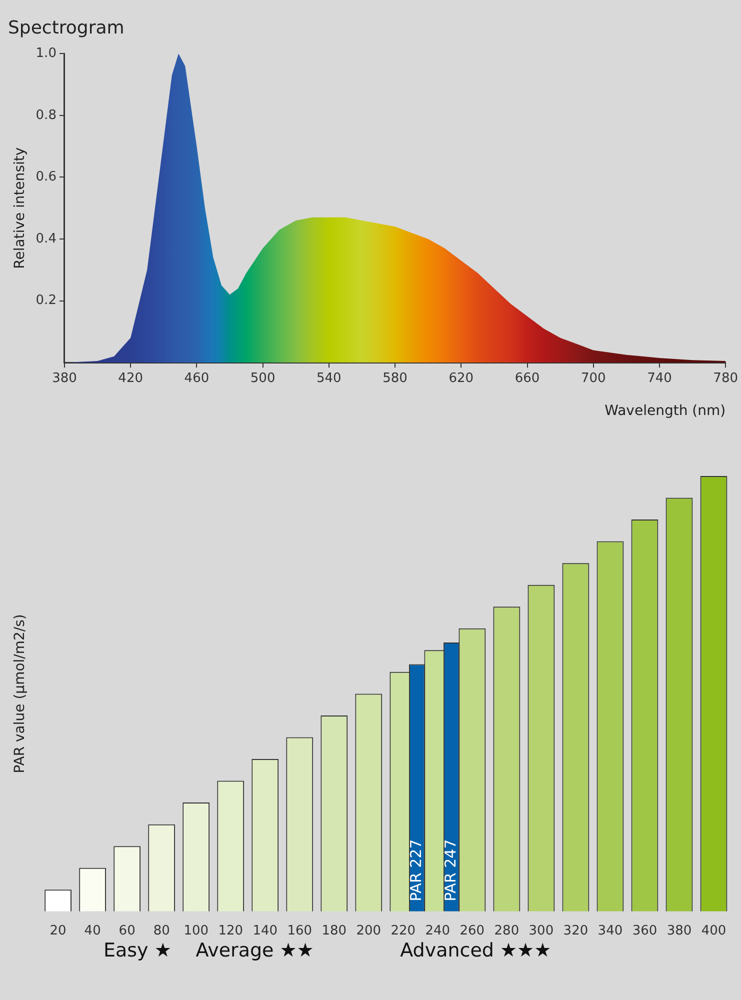 The height and width of the screenshot is (1000, 741). What do you see at coordinates (255, 950) in the screenshot?
I see `text: Average ★★` at bounding box center [255, 950].